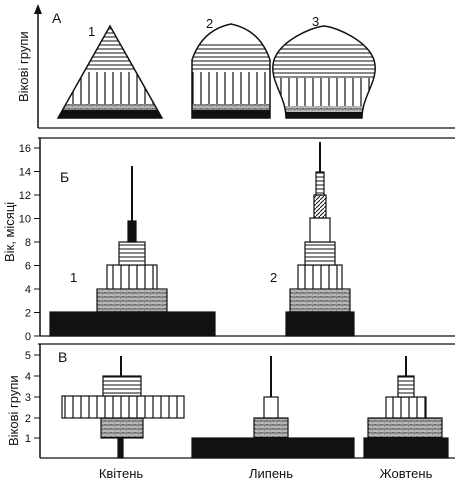 The width and height of the screenshot is (462, 488). What do you see at coordinates (25, 220) in the screenshot?
I see `panel-b-tick-10: 10` at bounding box center [25, 220].